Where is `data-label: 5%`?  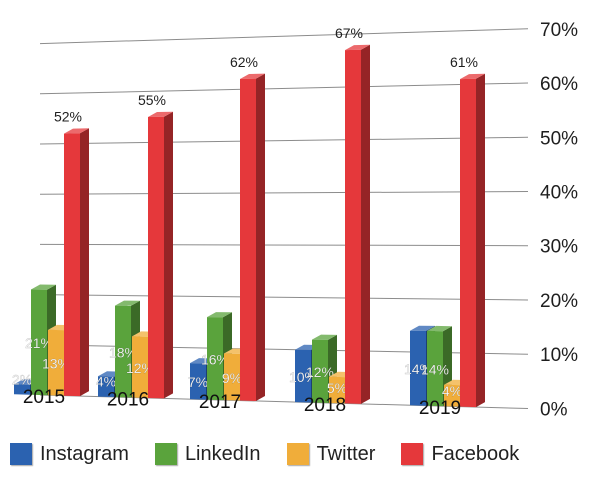 data-label: 5% is located at coordinates (337, 388).